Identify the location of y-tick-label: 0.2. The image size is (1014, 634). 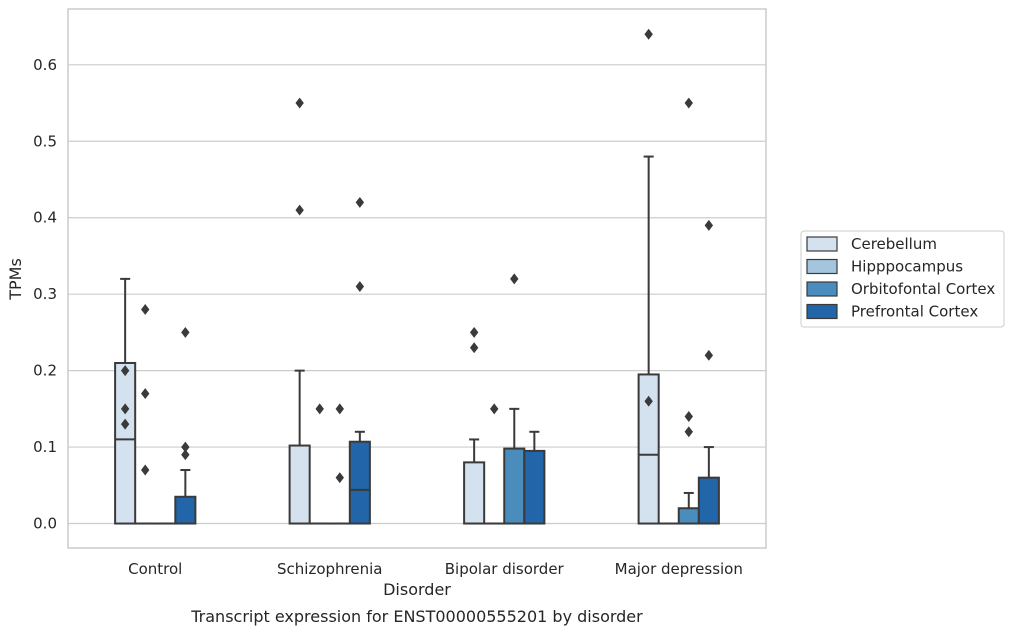
(45, 371).